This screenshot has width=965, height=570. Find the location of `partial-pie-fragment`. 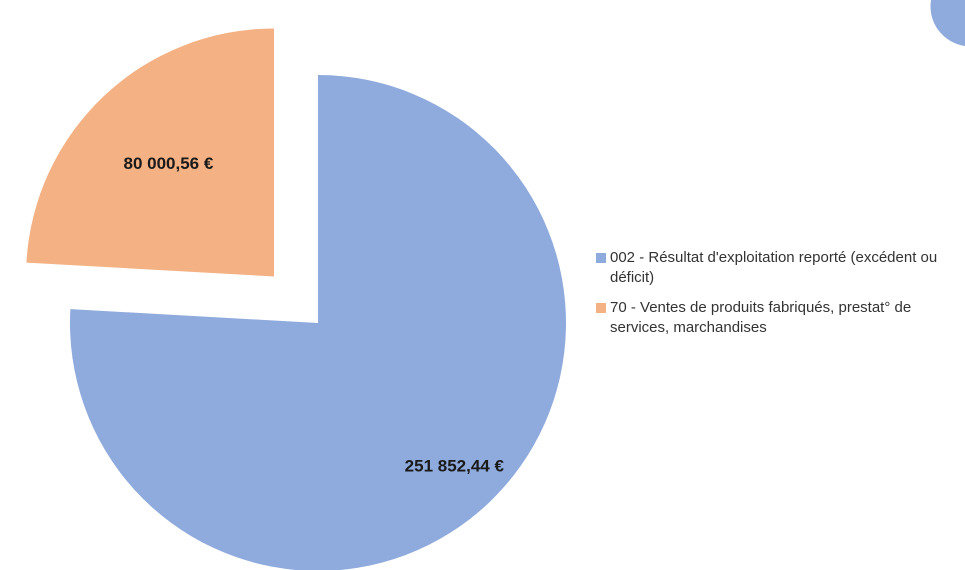

partial-pie-fragment is located at coordinates (947, 23).